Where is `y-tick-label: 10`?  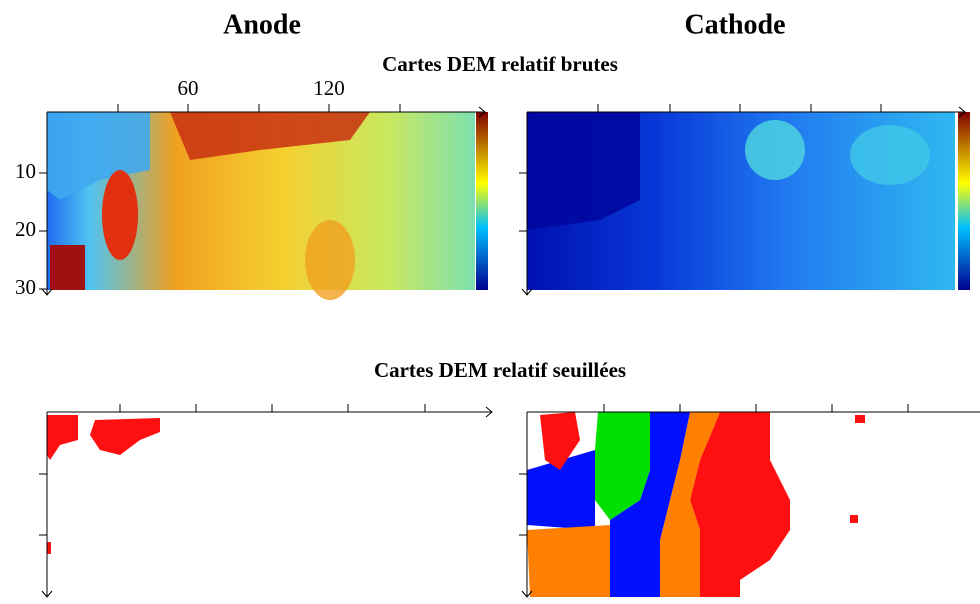
y-tick-label: 10 is located at coordinates (25, 171).